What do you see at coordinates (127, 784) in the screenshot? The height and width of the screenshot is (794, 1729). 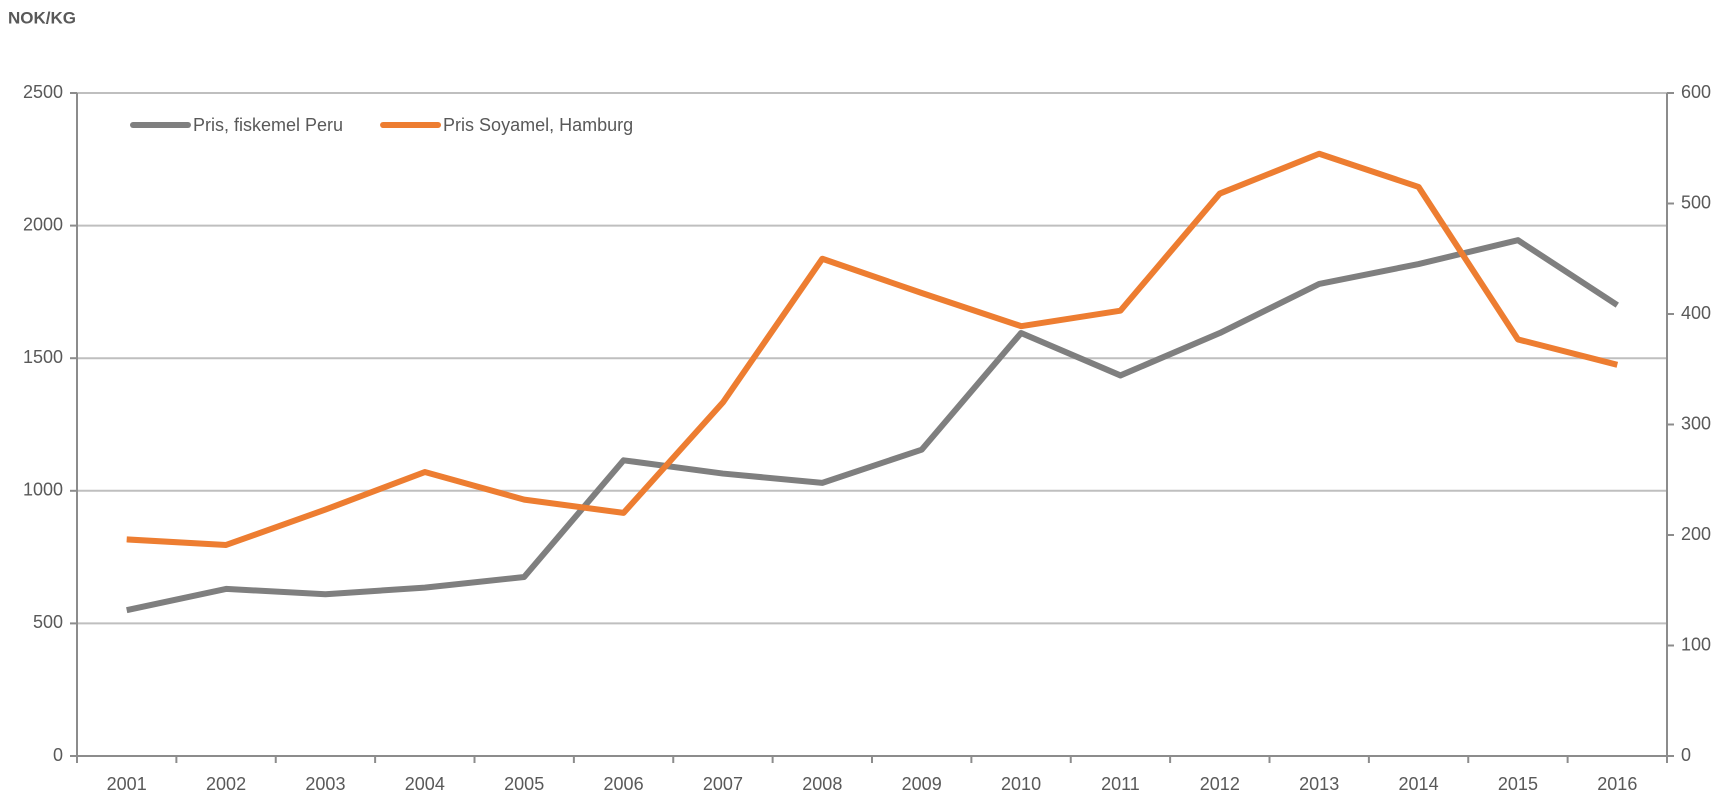 I see `x-tick-label: 2001` at bounding box center [127, 784].